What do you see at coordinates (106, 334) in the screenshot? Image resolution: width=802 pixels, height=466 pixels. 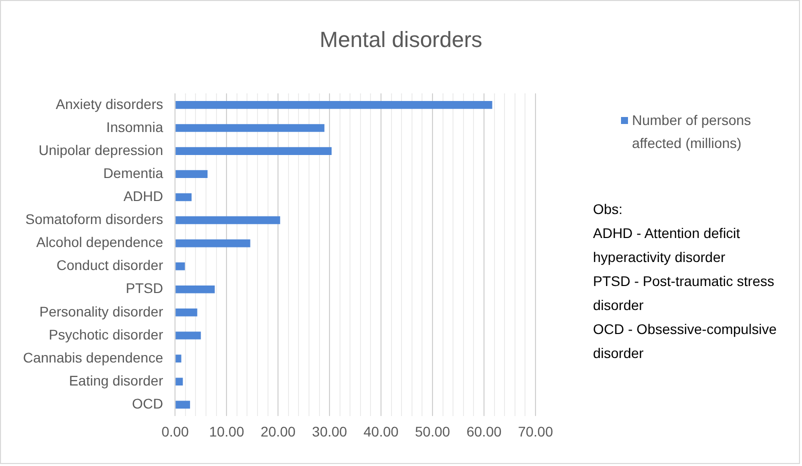 I see `y-tick-label: Psychotic disorder` at bounding box center [106, 334].